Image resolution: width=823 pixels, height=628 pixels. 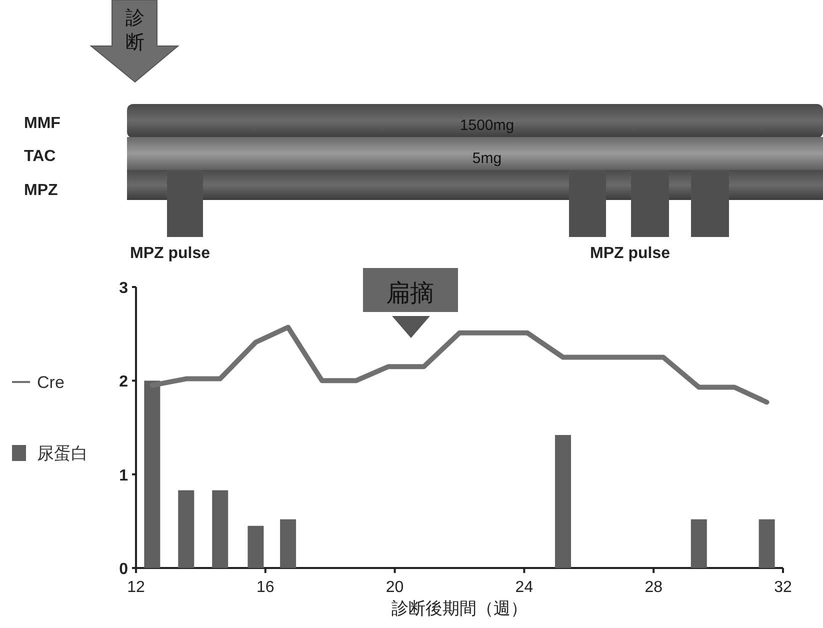 What do you see at coordinates (123, 475) in the screenshot?
I see `y-tick-label: 1` at bounding box center [123, 475].